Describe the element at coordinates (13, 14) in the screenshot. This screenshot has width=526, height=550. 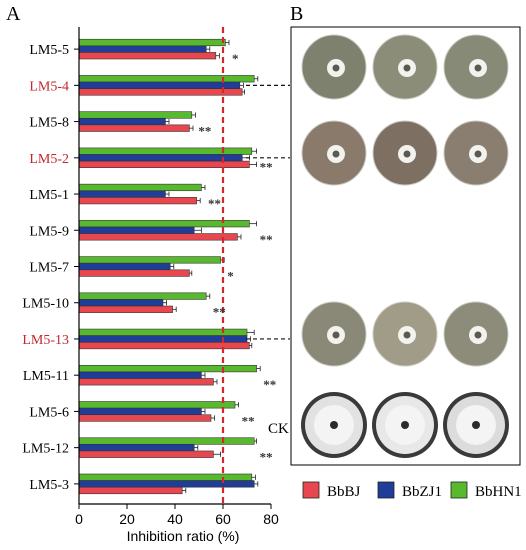
I see `panel-a-label: A` at that location.